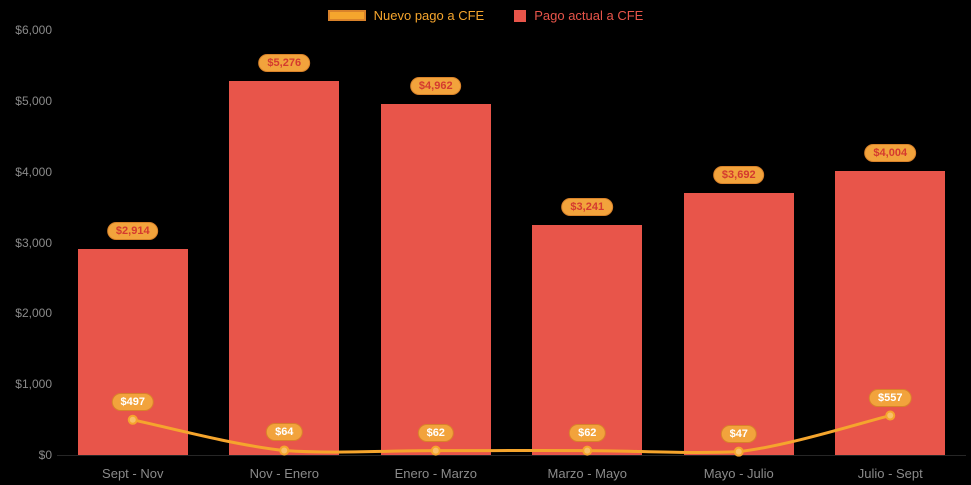  What do you see at coordinates (511, 455) in the screenshot?
I see `x-axis-line` at bounding box center [511, 455].